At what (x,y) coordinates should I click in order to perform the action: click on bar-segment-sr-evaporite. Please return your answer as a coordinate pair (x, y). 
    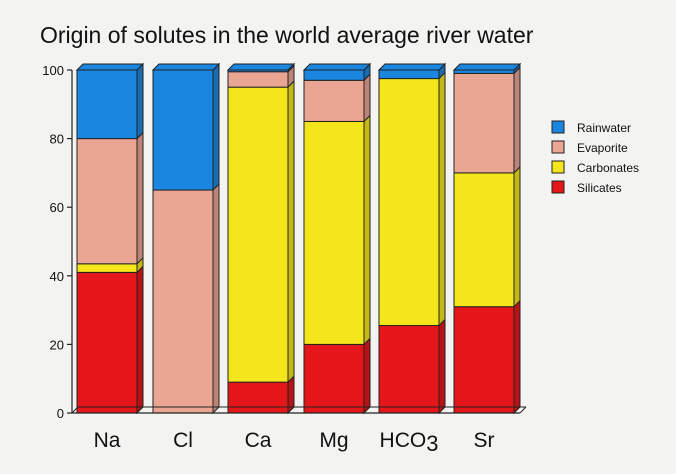
    Looking at the image, I should click on (487, 120).